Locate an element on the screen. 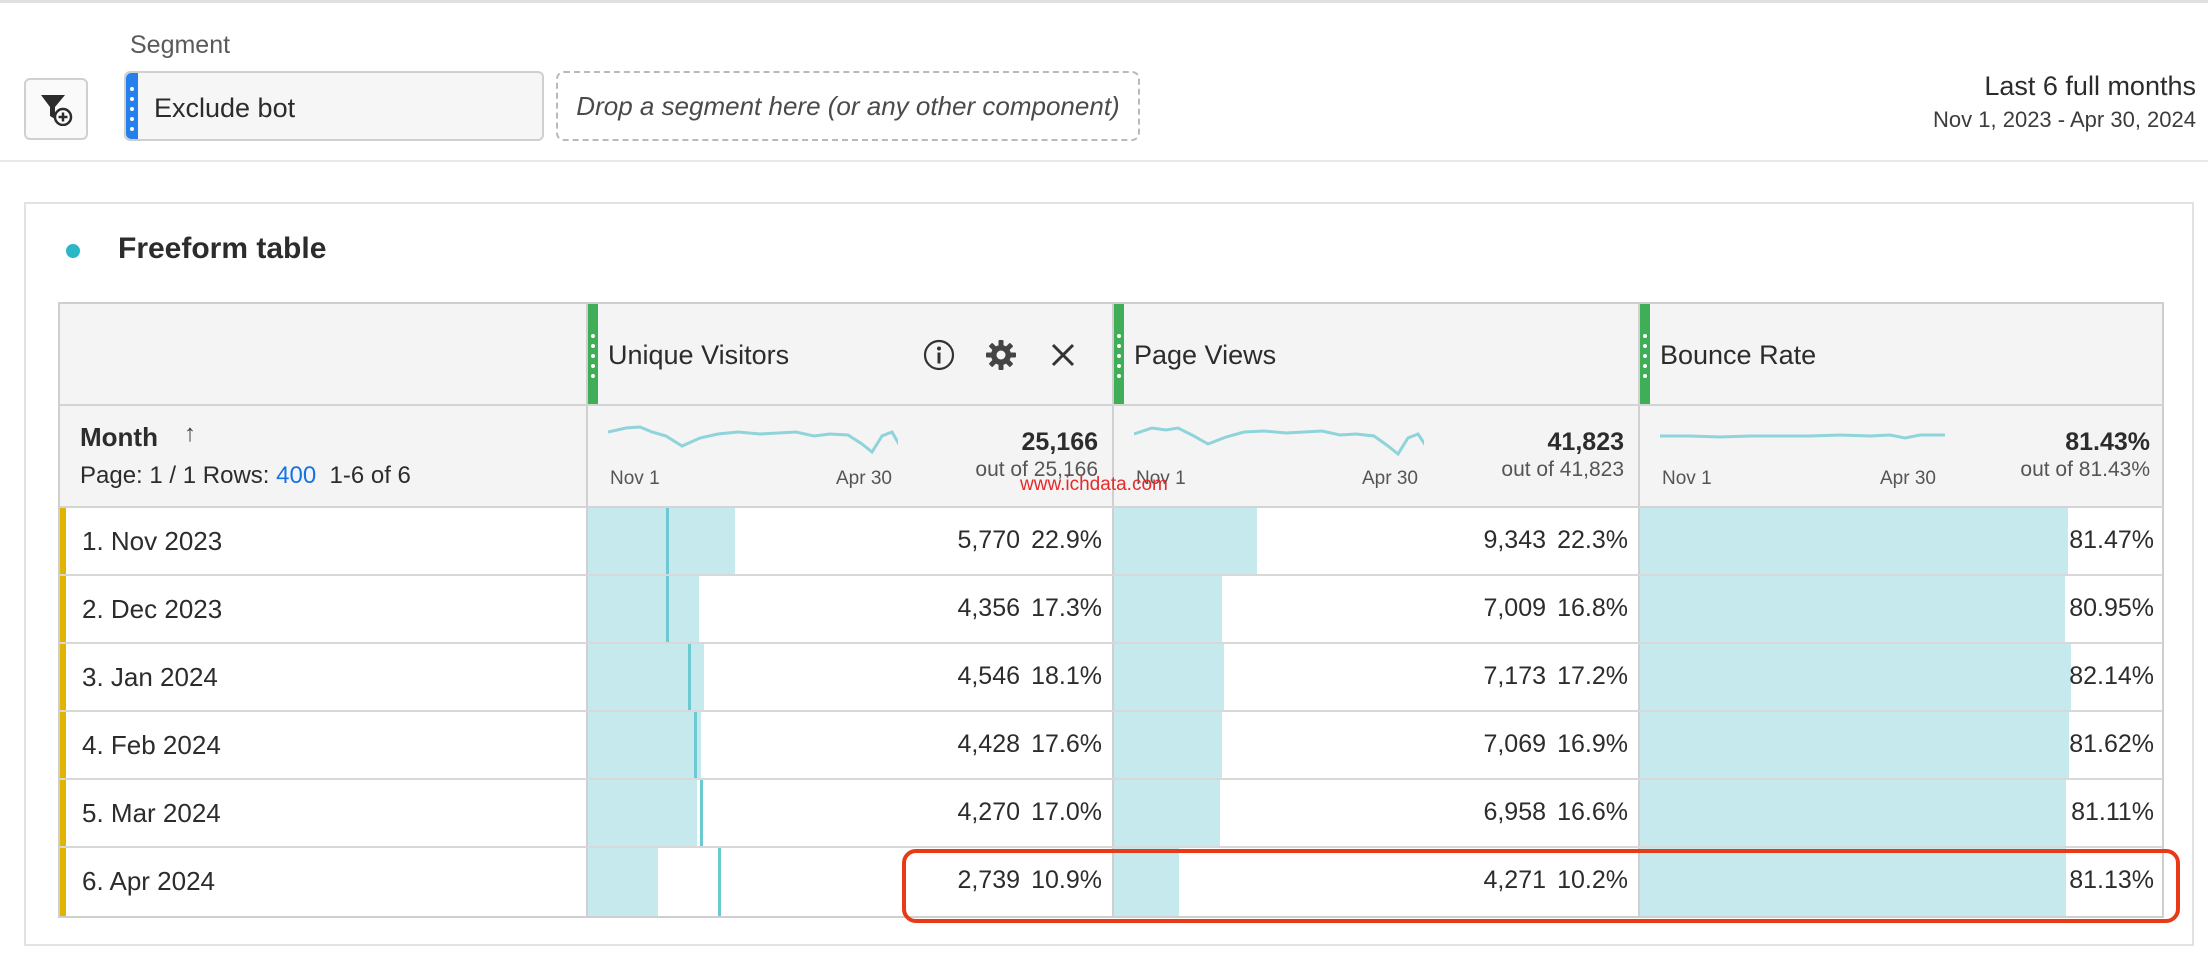 This screenshot has height=972, width=2208. cell-unique-visitors: 2,739 10.9% is located at coordinates (849, 882).